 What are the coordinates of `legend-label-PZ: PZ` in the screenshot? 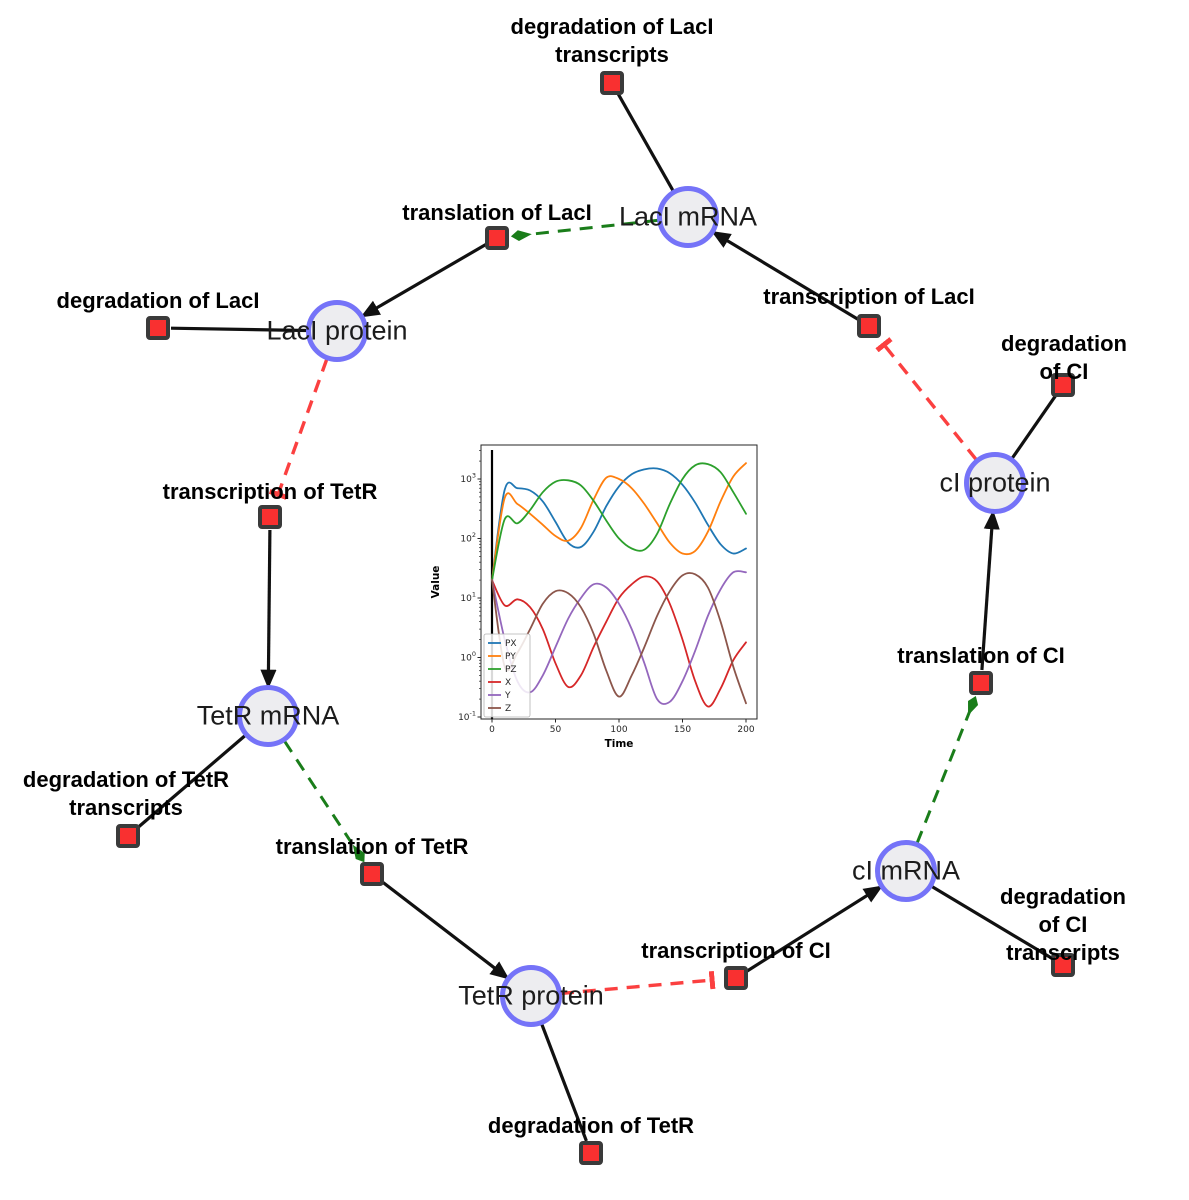 It's located at (511, 670).